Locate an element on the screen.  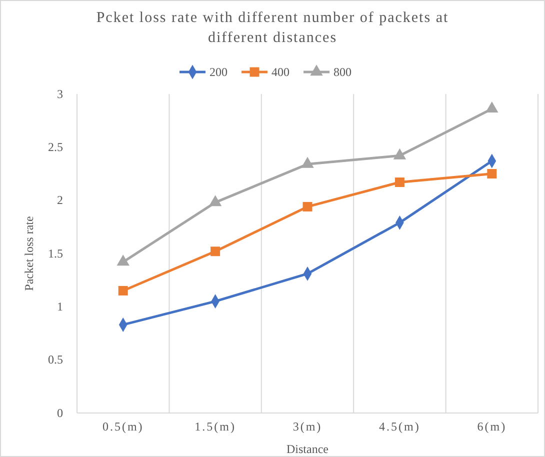
legend-label: 800 is located at coordinates (343, 72).